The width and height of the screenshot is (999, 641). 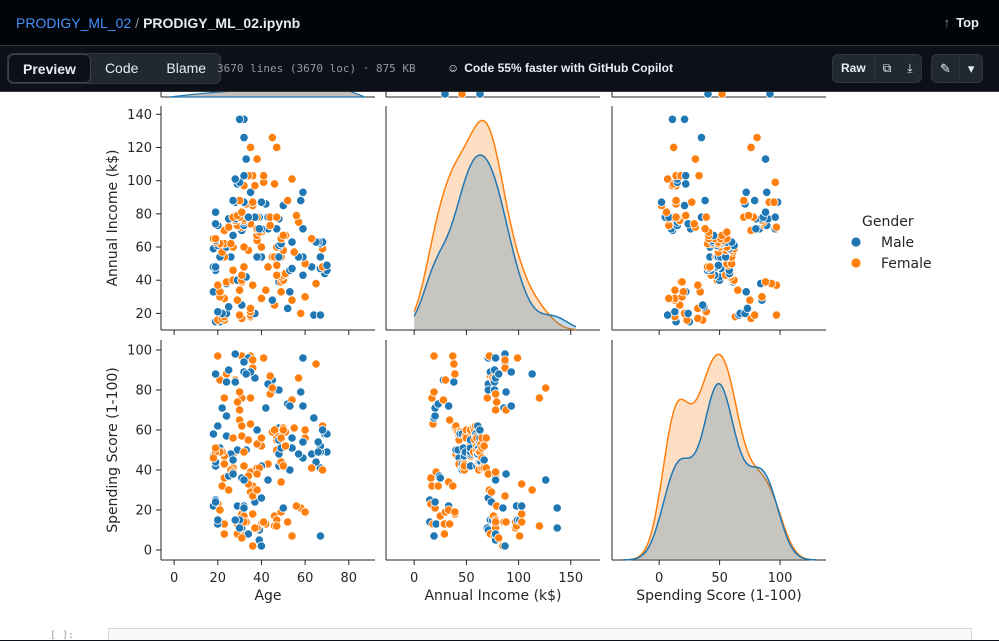 What do you see at coordinates (121, 68) in the screenshot?
I see `tab-code: Code` at bounding box center [121, 68].